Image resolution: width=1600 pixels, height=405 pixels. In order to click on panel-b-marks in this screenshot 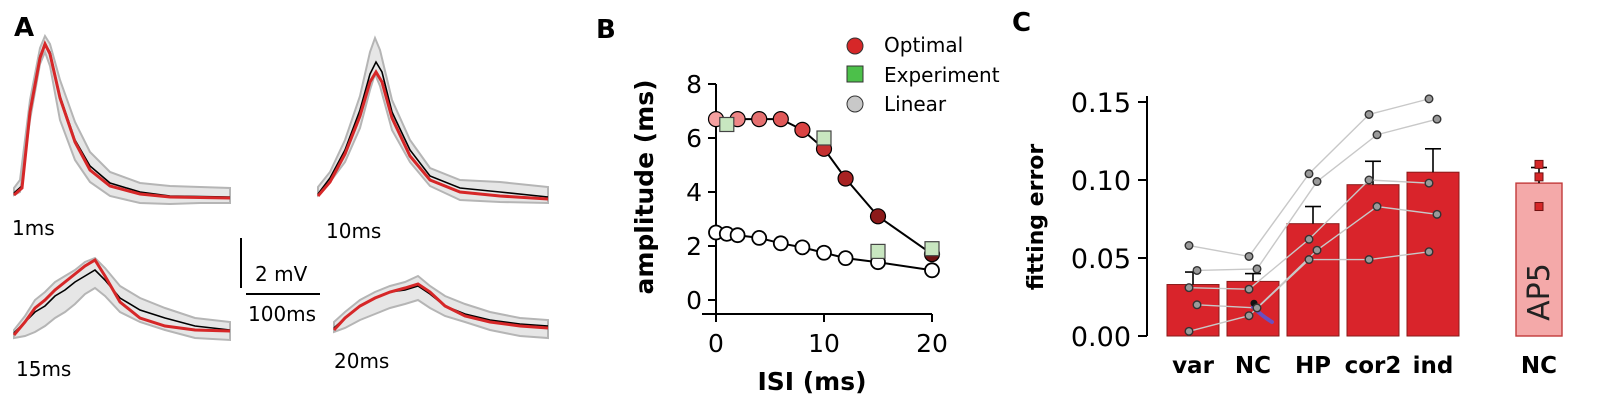, I will do `click(824, 194)`.